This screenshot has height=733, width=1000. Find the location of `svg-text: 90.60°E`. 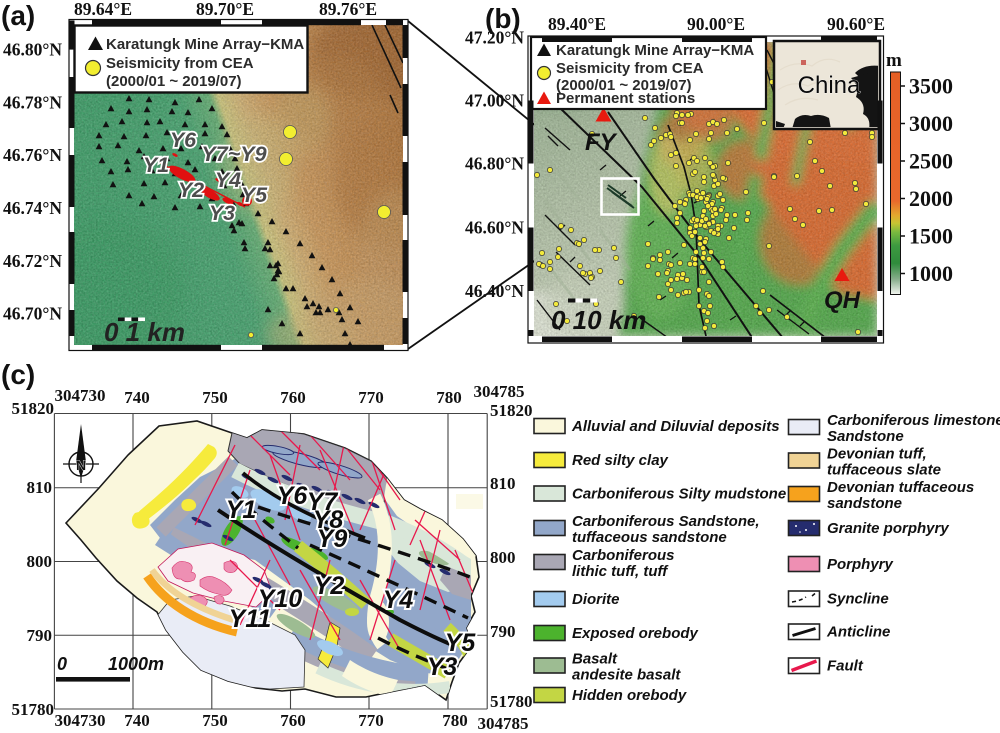

svg-text: 90.60°E is located at coordinates (856, 24).